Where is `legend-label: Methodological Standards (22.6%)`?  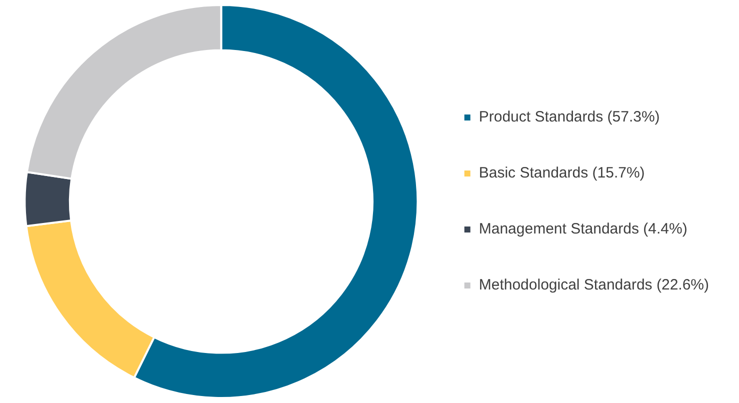 legend-label: Methodological Standards (22.6%) is located at coordinates (594, 285).